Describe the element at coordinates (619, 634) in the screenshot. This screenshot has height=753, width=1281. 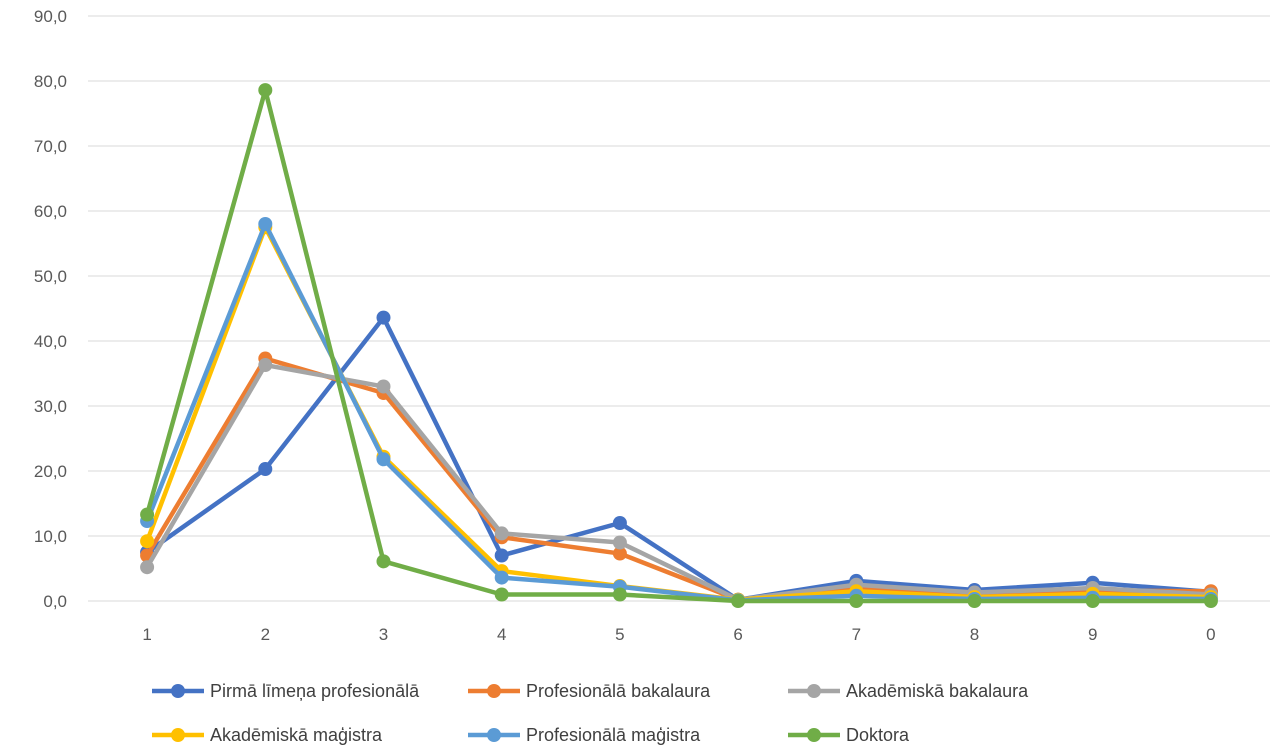
I see `x-tick-label: 5` at that location.